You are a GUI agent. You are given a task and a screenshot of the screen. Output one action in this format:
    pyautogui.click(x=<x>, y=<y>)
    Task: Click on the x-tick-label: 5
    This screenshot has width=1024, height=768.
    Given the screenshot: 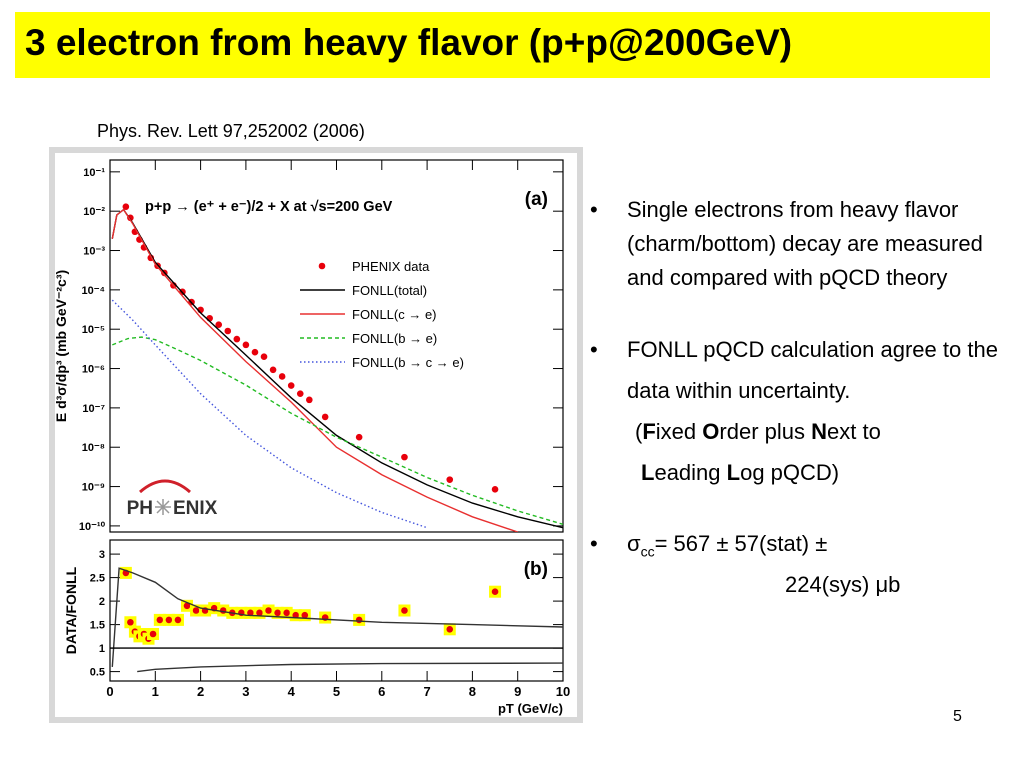 What is the action you would take?
    pyautogui.click(x=336, y=691)
    